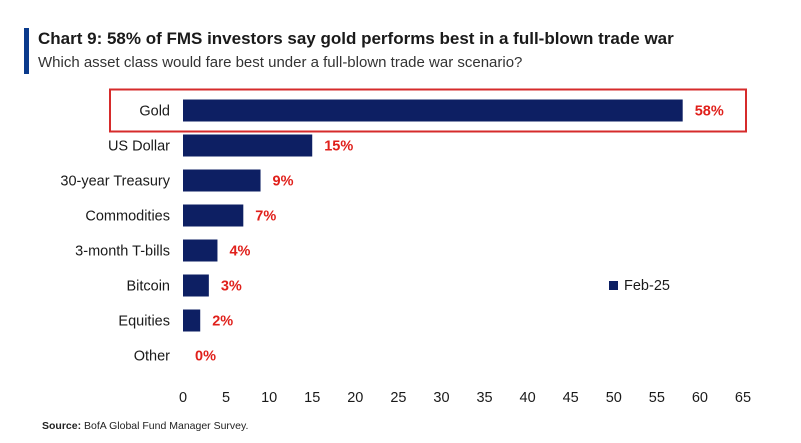 Image resolution: width=801 pixels, height=443 pixels. Describe the element at coordinates (484, 398) in the screenshot. I see `x-tick-label: 35` at that location.